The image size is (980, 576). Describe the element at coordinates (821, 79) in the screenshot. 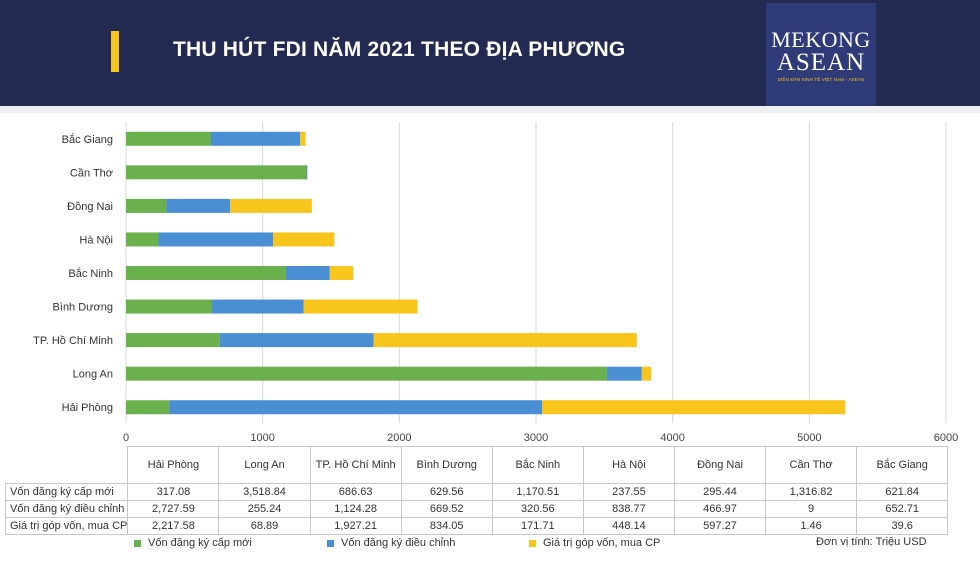

I see `logo-tagline: DIỄN ĐÀN KINH TẾ VIỆT NAM - ASEAN` at that location.